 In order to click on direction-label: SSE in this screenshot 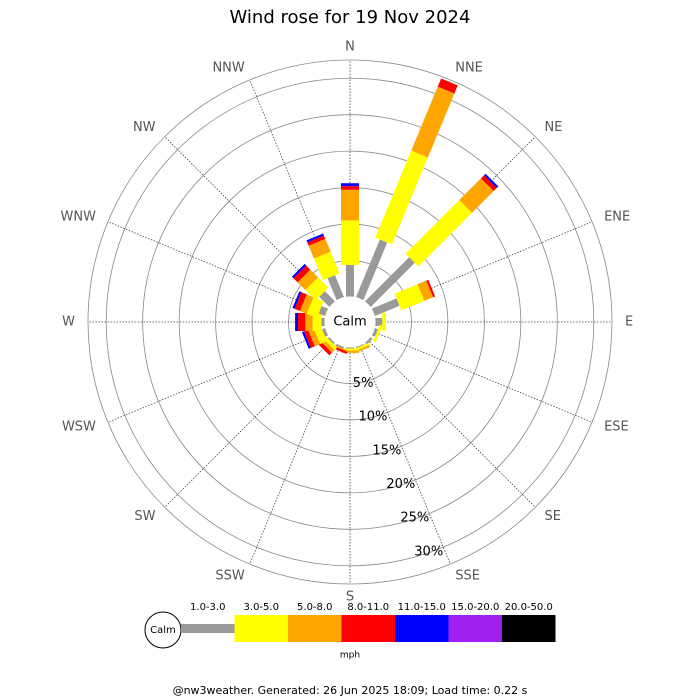, I will do `click(467, 576)`.